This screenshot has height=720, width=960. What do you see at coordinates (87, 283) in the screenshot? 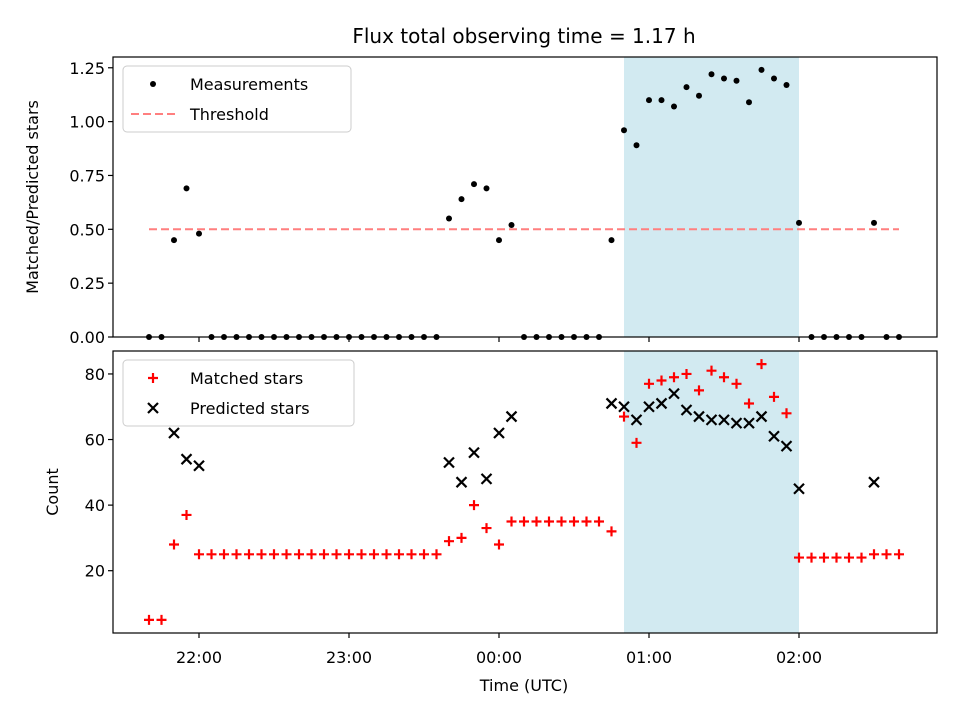
I see `y-tick-label: 0.25` at bounding box center [87, 283].